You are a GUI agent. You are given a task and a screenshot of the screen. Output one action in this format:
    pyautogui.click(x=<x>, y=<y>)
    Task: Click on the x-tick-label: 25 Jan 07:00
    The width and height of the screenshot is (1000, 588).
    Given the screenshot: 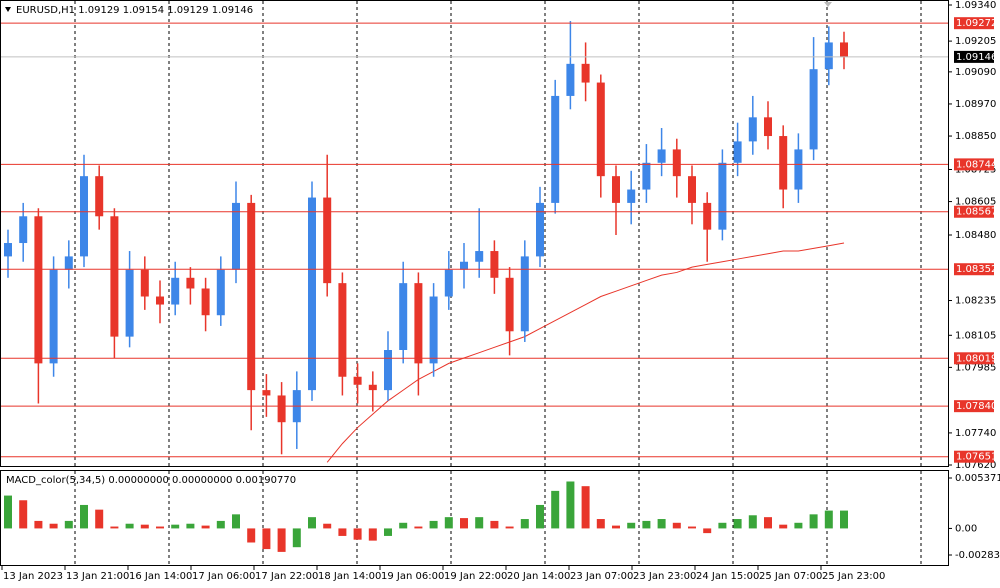 What is the action you would take?
    pyautogui.click(x=790, y=576)
    